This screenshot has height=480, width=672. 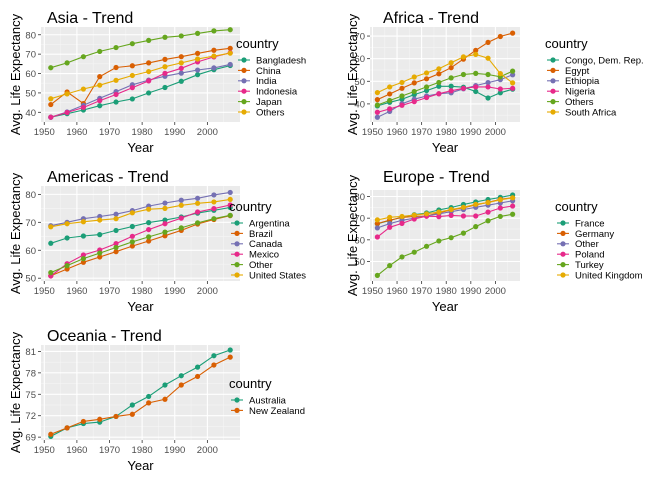 What do you see at coordinates (495, 291) in the screenshot?
I see `x-tick-label: 2000` at bounding box center [495, 291].